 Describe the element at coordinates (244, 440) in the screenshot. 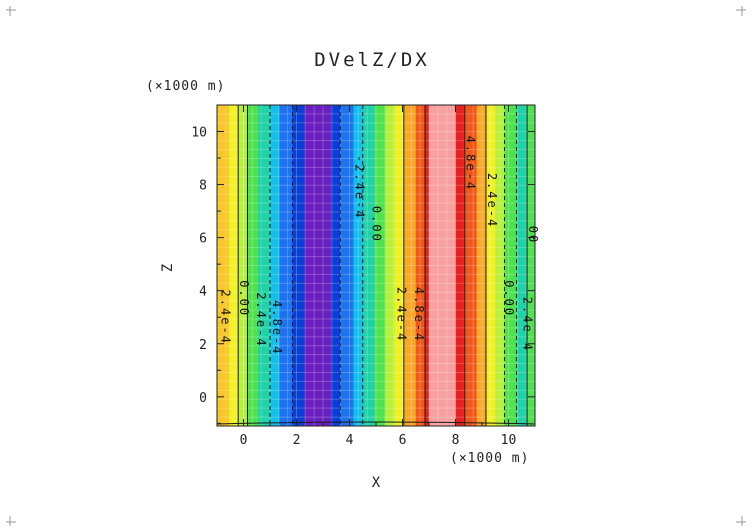

I see `x-tick-label: 0` at that location.